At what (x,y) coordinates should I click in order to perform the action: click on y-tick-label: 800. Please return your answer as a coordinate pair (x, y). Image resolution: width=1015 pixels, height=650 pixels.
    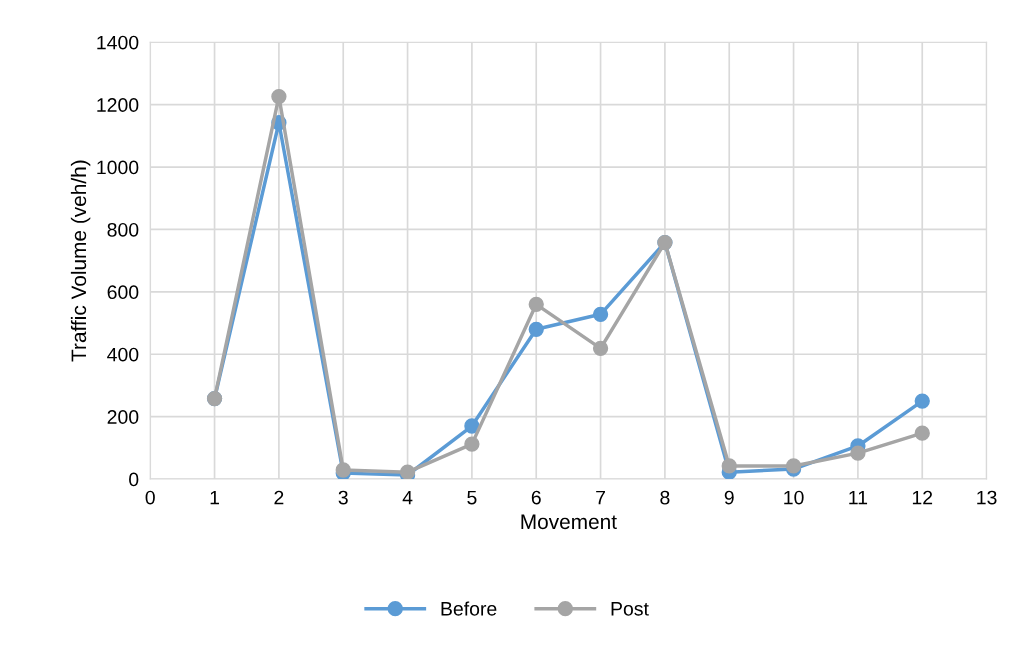
    Looking at the image, I should click on (123, 229).